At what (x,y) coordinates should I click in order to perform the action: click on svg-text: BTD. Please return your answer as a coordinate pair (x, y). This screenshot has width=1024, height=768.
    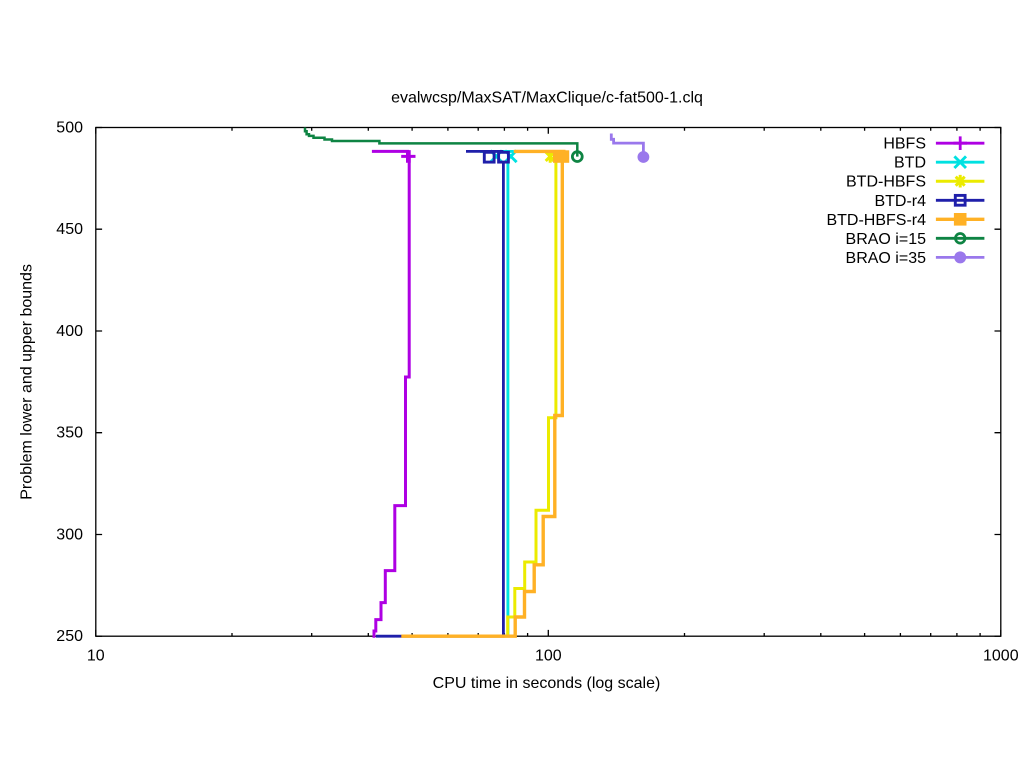
    Looking at the image, I should click on (910, 163).